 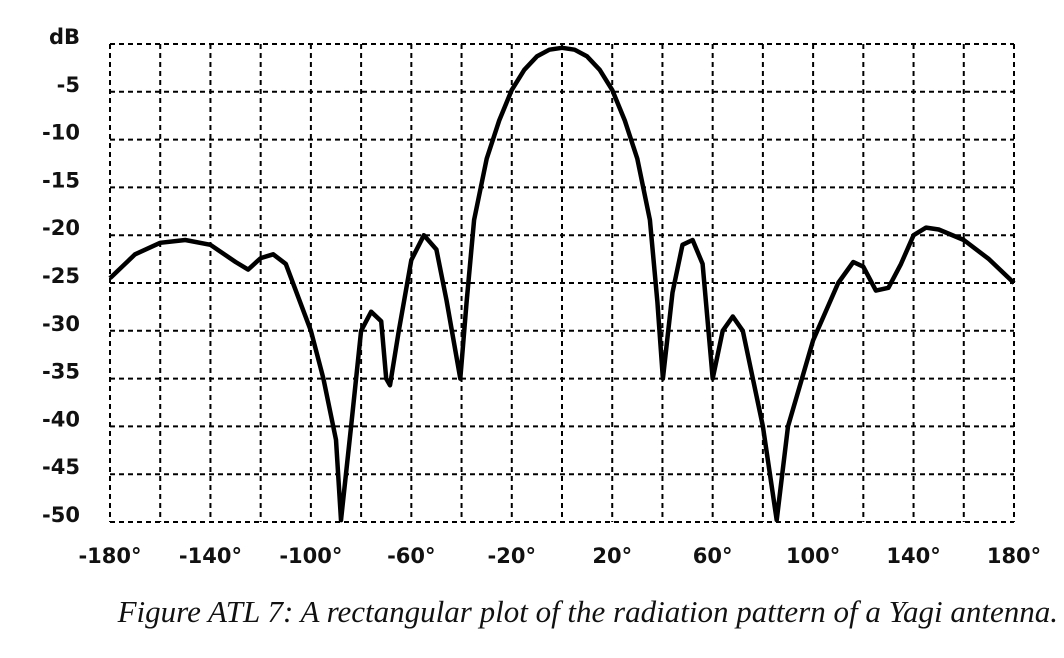 What do you see at coordinates (713, 556) in the screenshot?
I see `x-tick-label: 60°` at bounding box center [713, 556].